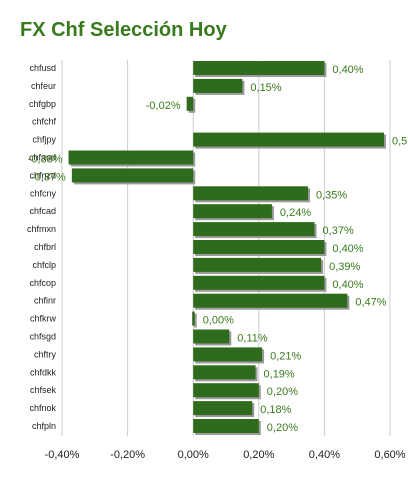 Image resolution: width=408 pixels, height=480 pixels. What do you see at coordinates (42, 283) in the screenshot?
I see `category-label: chfcop` at bounding box center [42, 283].